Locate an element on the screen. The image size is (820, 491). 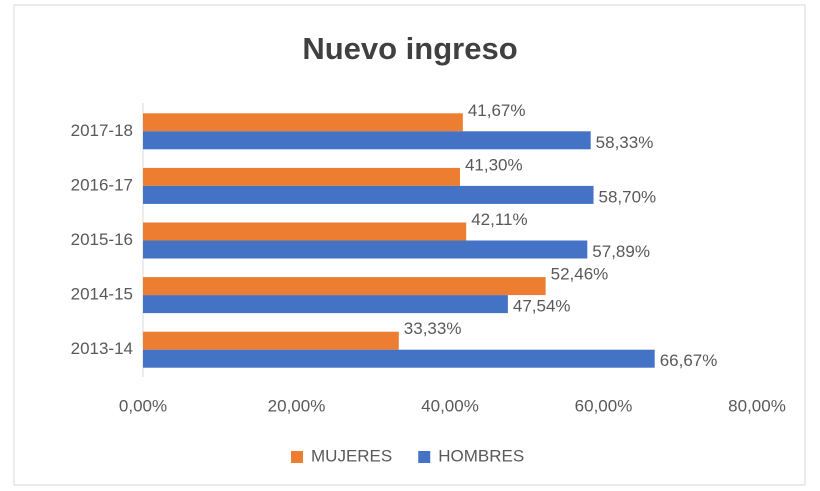
x-tick-label: 0,00% is located at coordinates (143, 405).